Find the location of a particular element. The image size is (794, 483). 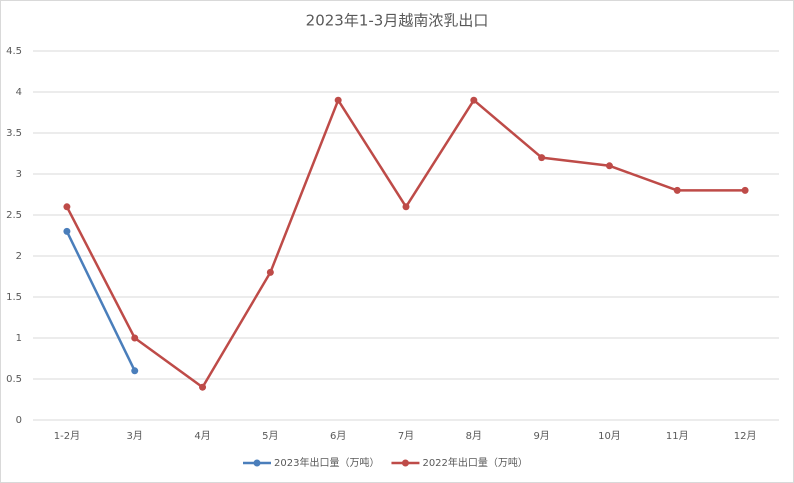

x-tick-label: 1-2月 is located at coordinates (67, 436).